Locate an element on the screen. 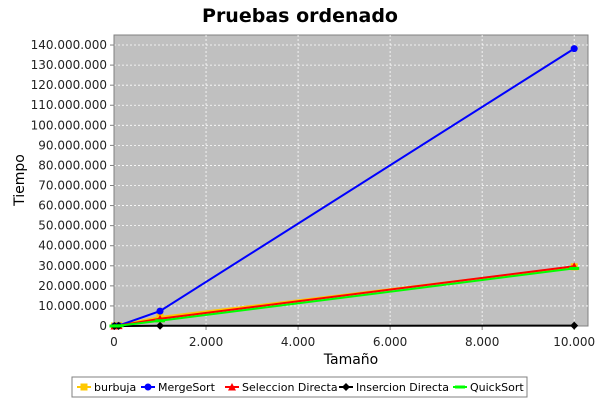  y-tick-label: 50.000.000 is located at coordinates (72, 226).